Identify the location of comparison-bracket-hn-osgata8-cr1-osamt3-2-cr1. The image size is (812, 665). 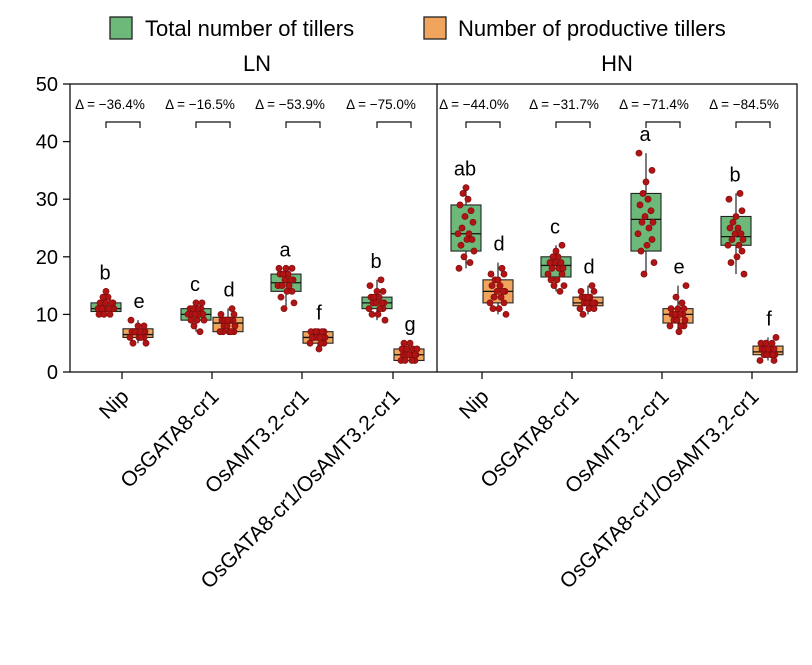
(753, 124).